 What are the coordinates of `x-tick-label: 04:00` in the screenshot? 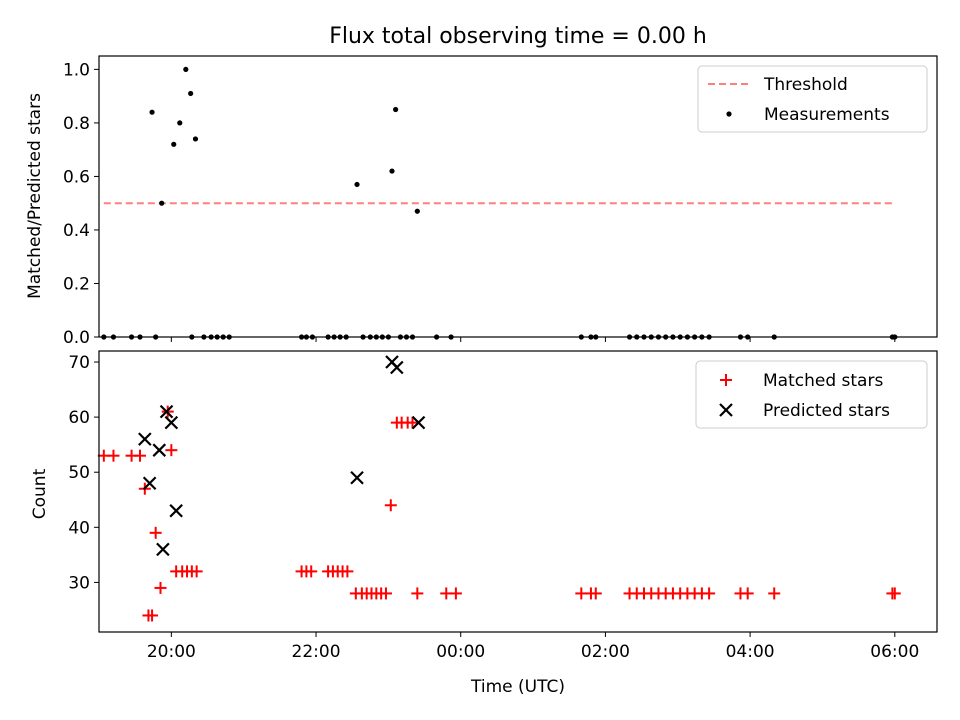 It's located at (750, 652).